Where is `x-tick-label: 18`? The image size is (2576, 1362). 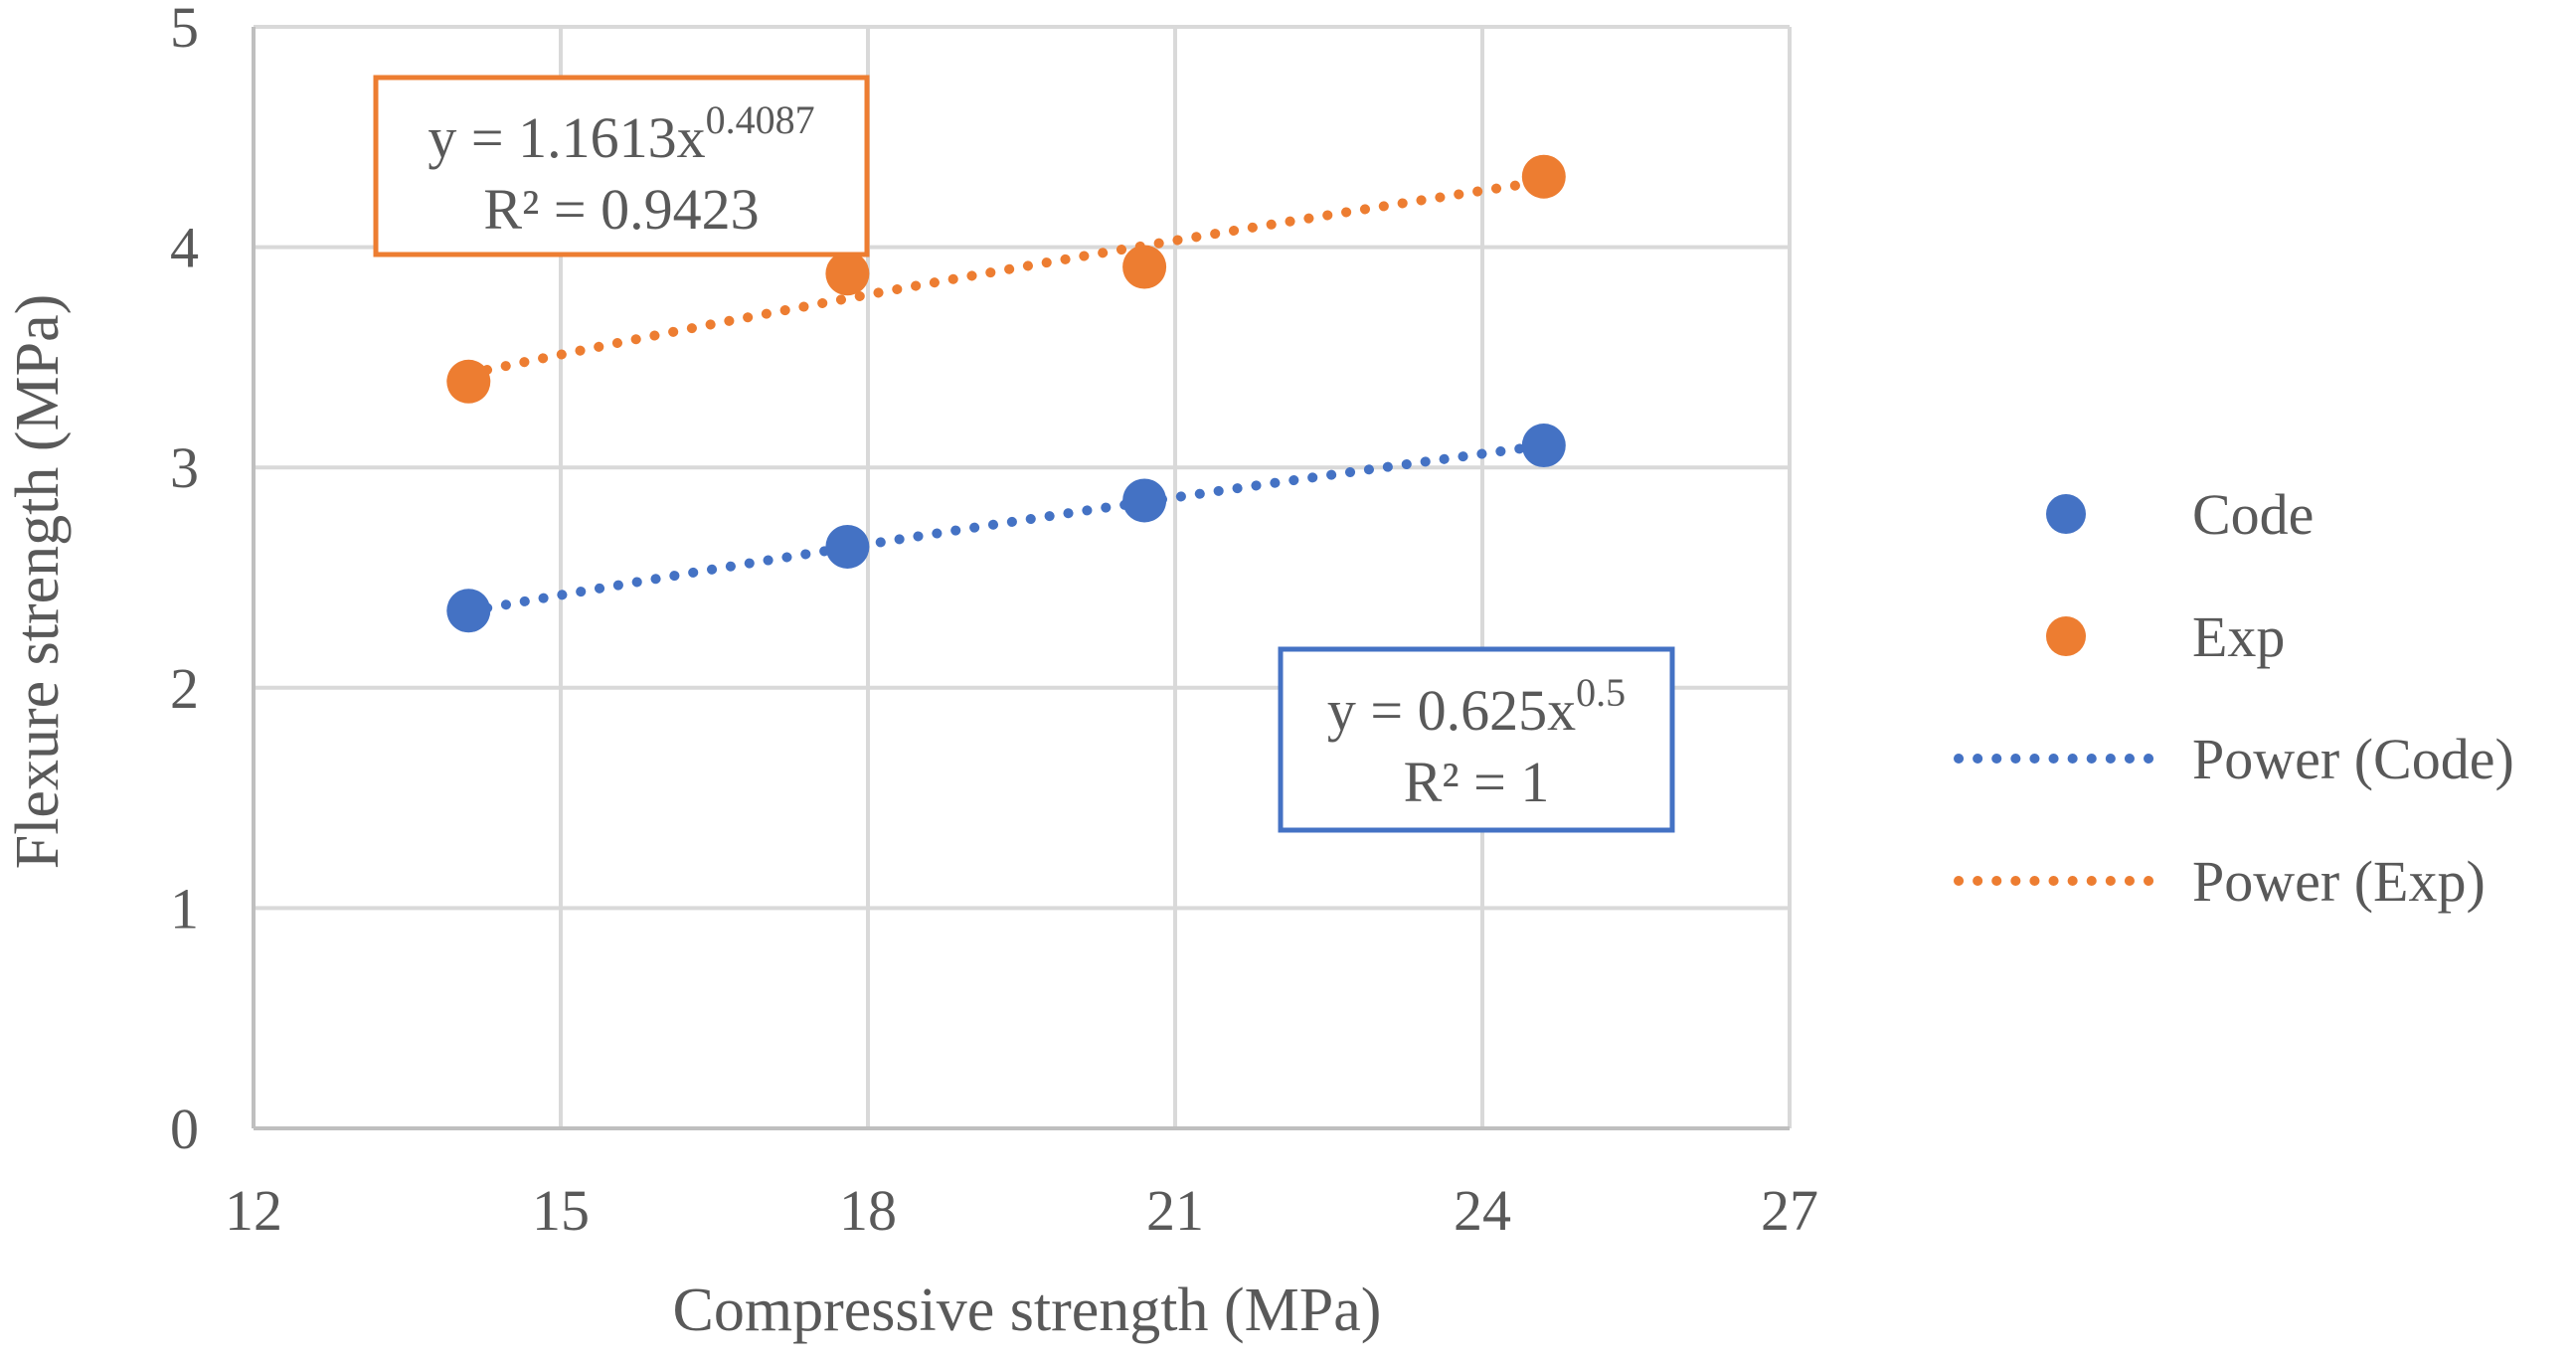 x-tick-label: 18 is located at coordinates (868, 1211).